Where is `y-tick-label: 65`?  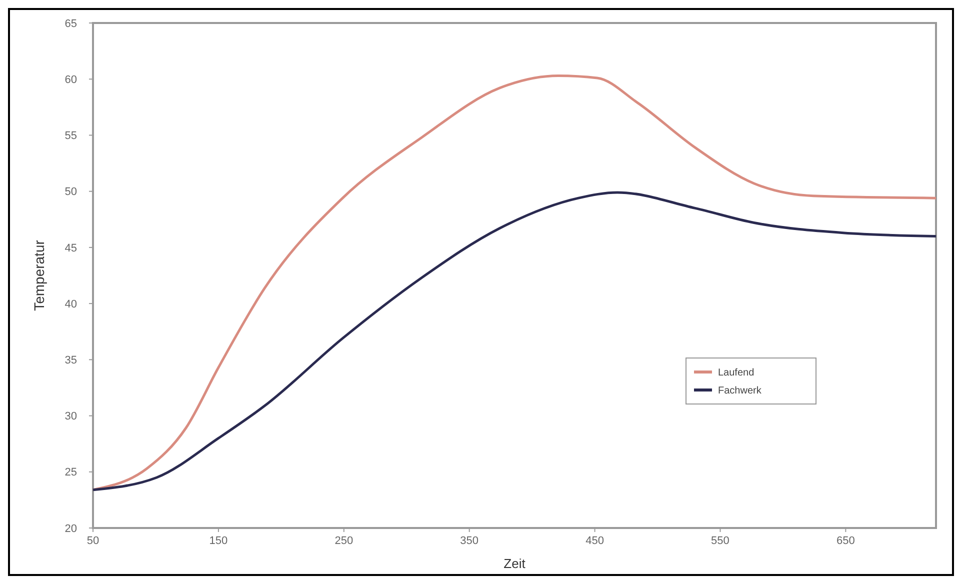 y-tick-label: 65 is located at coordinates (70, 24).